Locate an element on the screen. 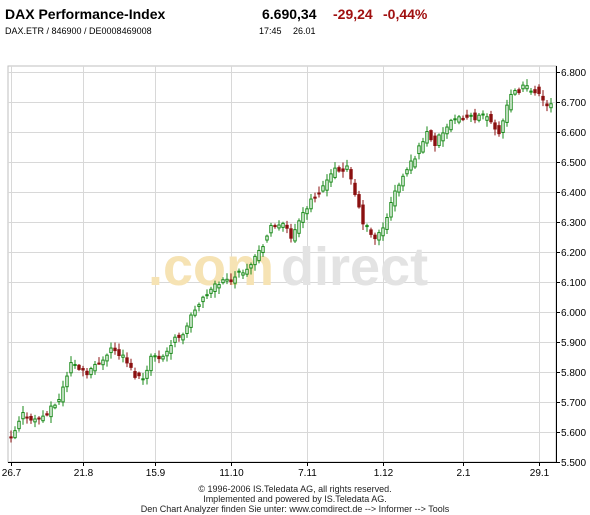  x-tick-label: 21.8 is located at coordinates (84, 473).